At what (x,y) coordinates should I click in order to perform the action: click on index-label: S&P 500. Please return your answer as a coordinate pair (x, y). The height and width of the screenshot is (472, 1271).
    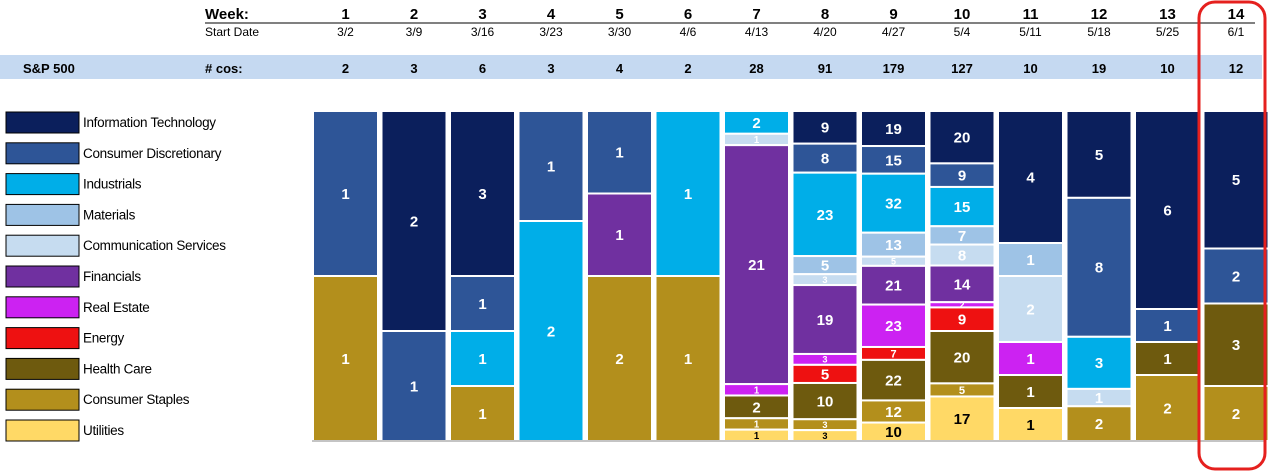
    Looking at the image, I should click on (49, 68).